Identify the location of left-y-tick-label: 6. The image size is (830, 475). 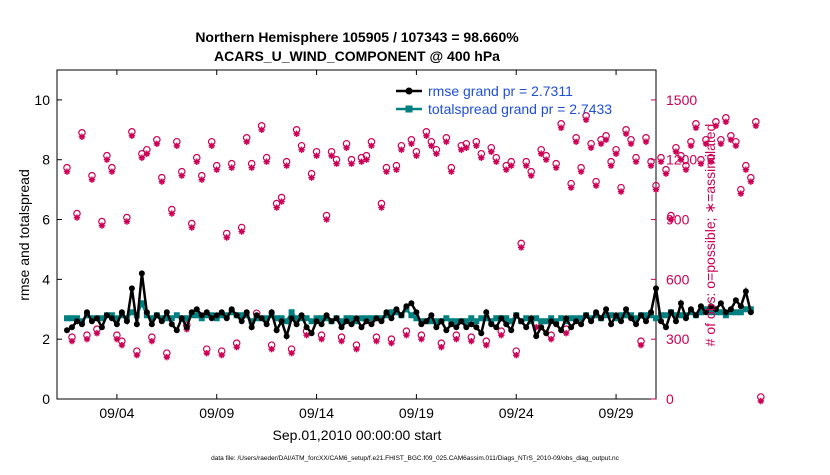
(46, 220).